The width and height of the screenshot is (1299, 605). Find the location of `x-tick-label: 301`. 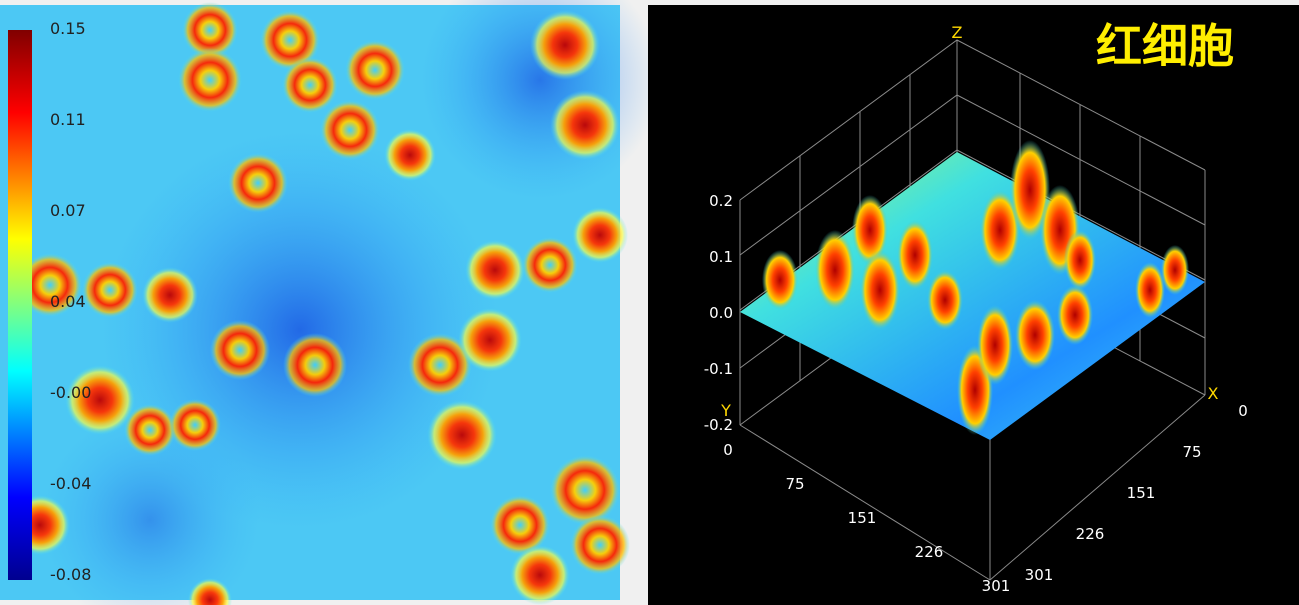

x-tick-label: 301 is located at coordinates (1039, 575).